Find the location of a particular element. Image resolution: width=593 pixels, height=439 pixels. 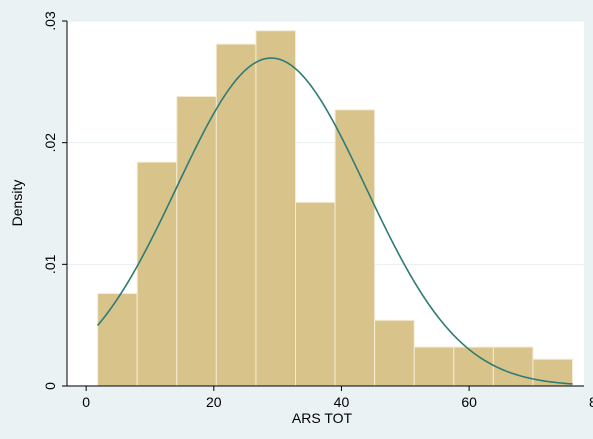

x-tick-label-4: 80 is located at coordinates (591, 402).